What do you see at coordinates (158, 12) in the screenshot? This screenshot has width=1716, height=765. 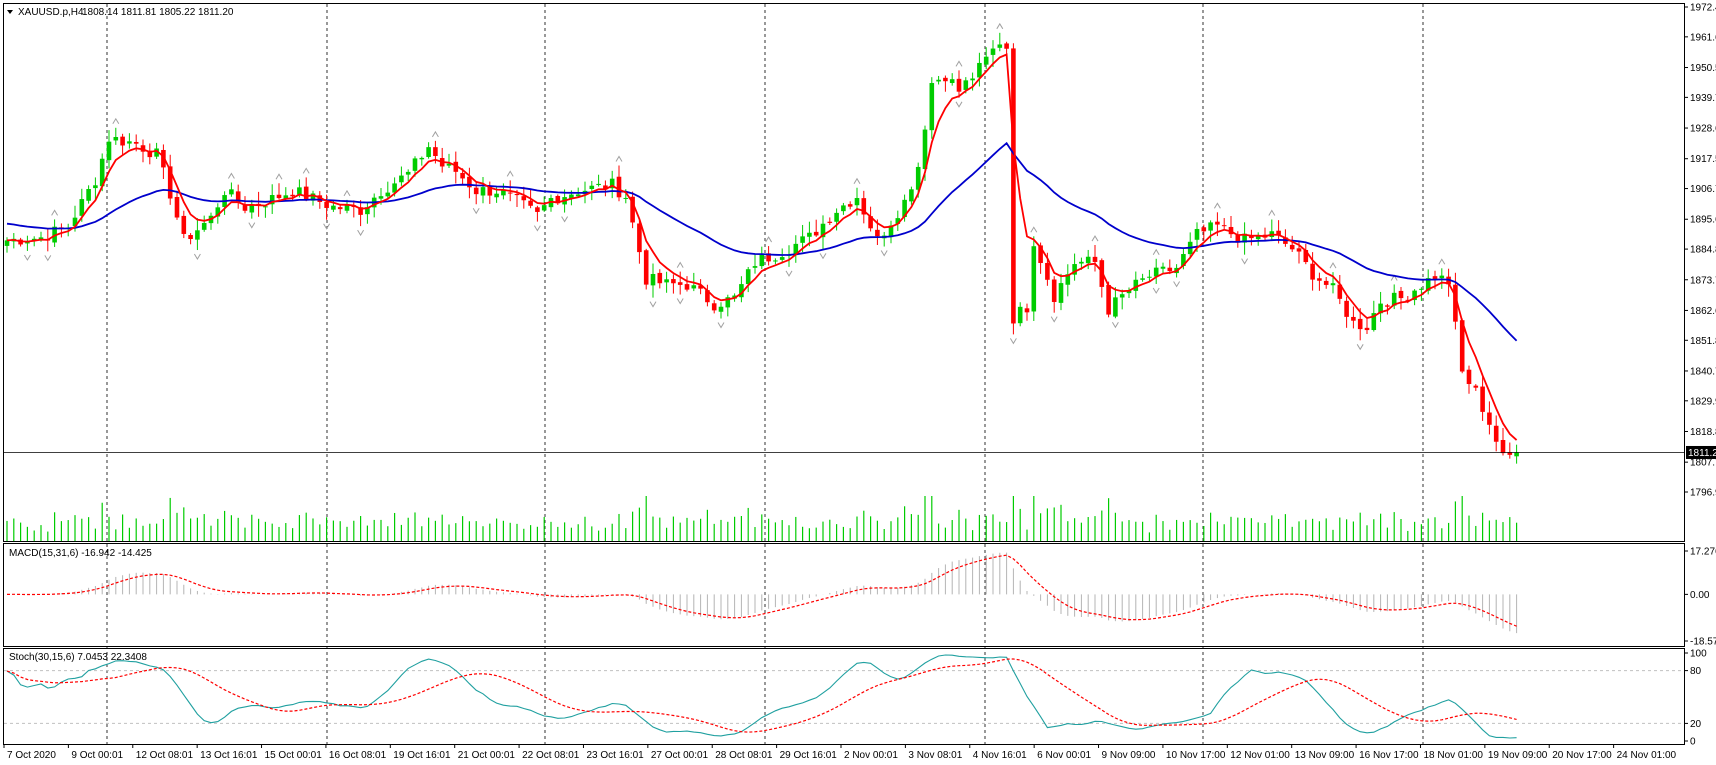 I see `ohlc-label: 1808.14 1811.81 1805.22 1811.20` at bounding box center [158, 12].